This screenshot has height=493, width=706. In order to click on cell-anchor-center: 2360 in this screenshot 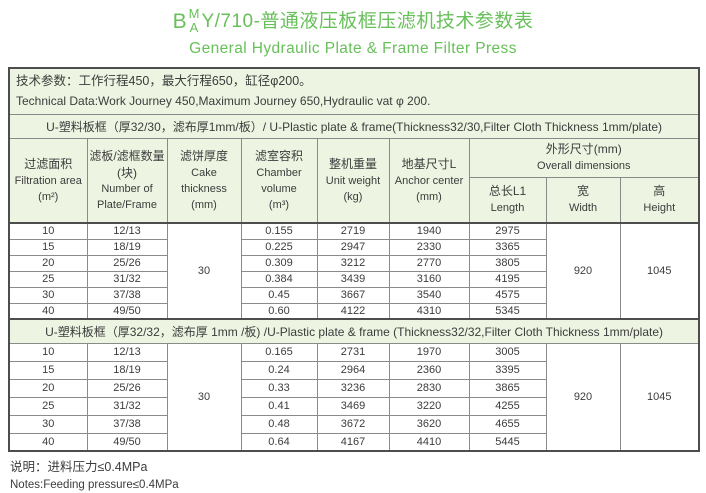, I will do `click(429, 370)`.